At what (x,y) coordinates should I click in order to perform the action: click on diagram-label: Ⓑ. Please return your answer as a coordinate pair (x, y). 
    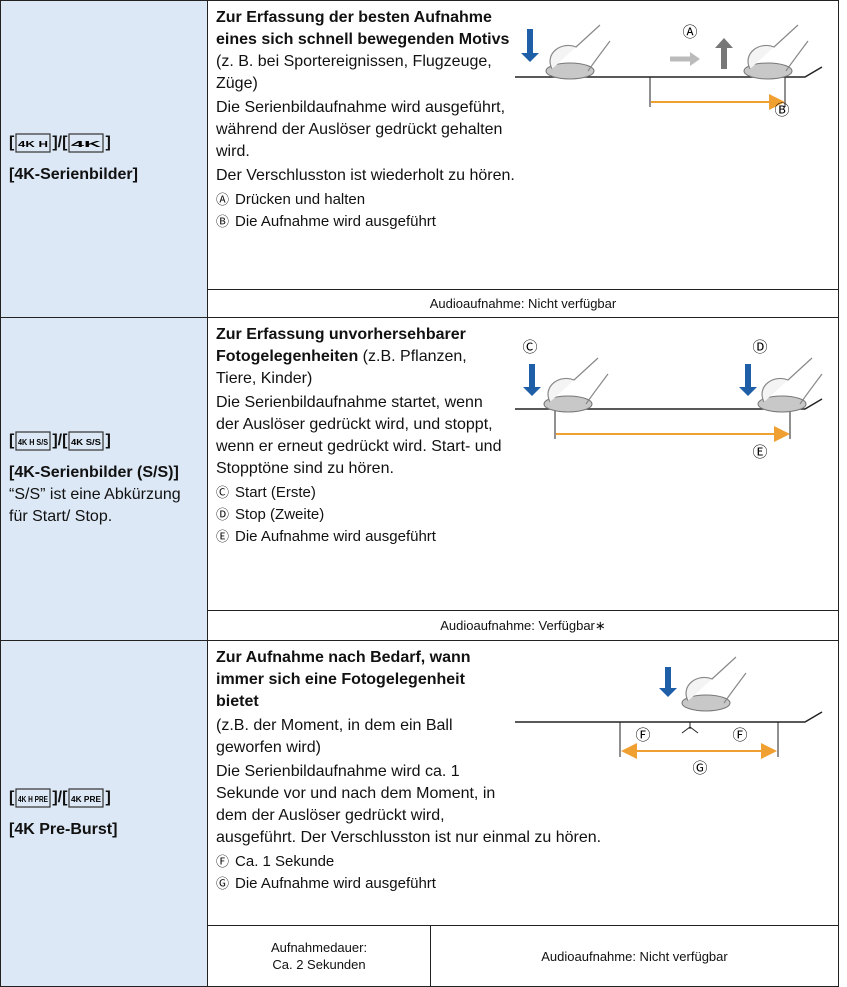
    Looking at the image, I should click on (781, 110).